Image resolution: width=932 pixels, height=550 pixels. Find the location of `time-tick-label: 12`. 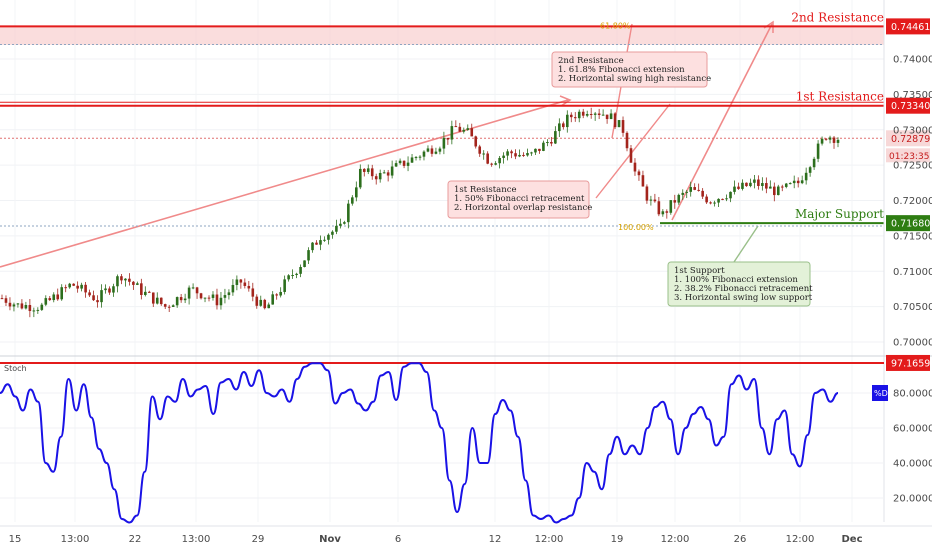

time-tick-label: 12 is located at coordinates (495, 539).